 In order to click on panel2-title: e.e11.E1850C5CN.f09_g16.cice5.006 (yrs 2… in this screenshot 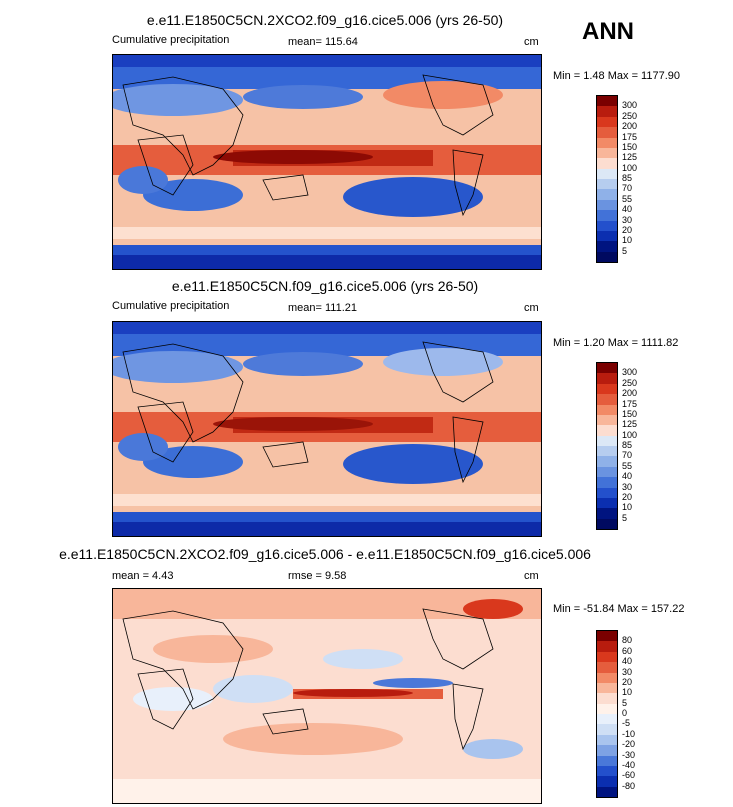, I will do `click(325, 286)`.